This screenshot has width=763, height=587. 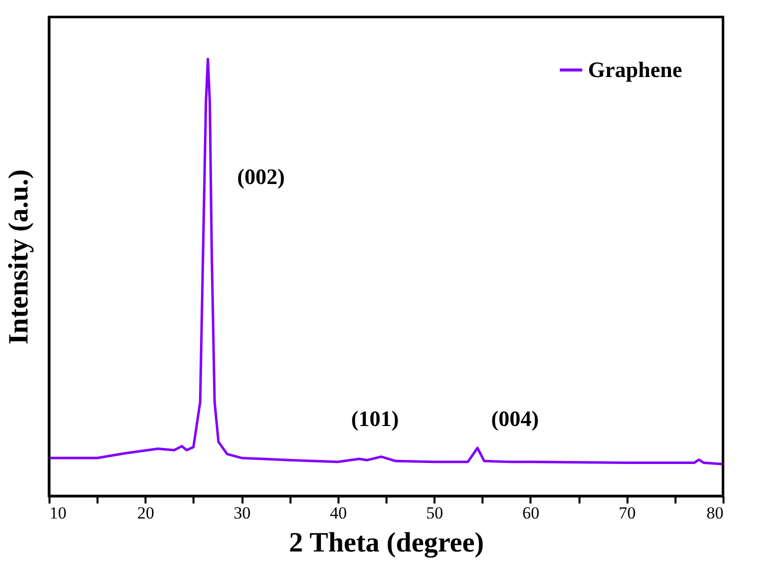 What do you see at coordinates (635, 69) in the screenshot?
I see `legend-label: Graphene` at bounding box center [635, 69].